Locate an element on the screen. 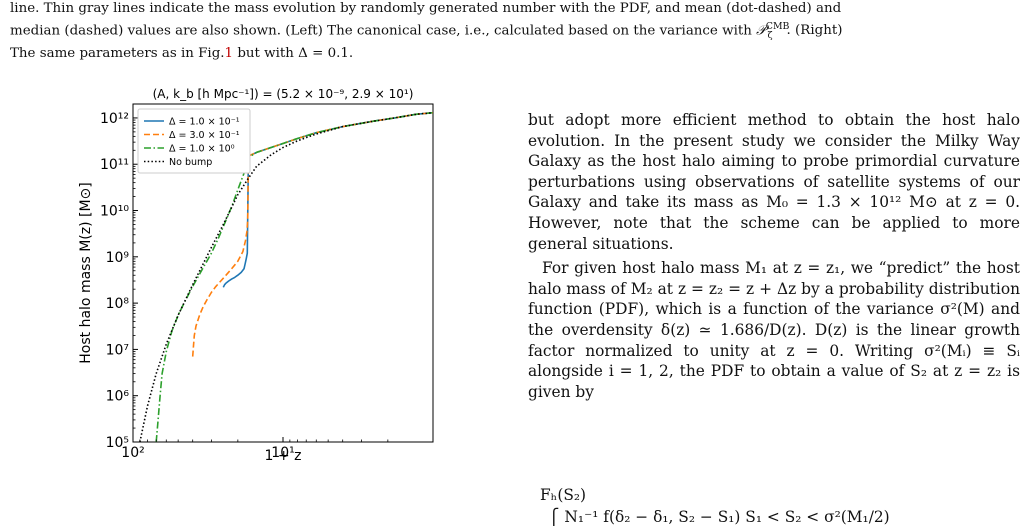 Image resolution: width=1028 pixels, height=527 pixels. y-tick-label: 10⁶ is located at coordinates (118, 397).